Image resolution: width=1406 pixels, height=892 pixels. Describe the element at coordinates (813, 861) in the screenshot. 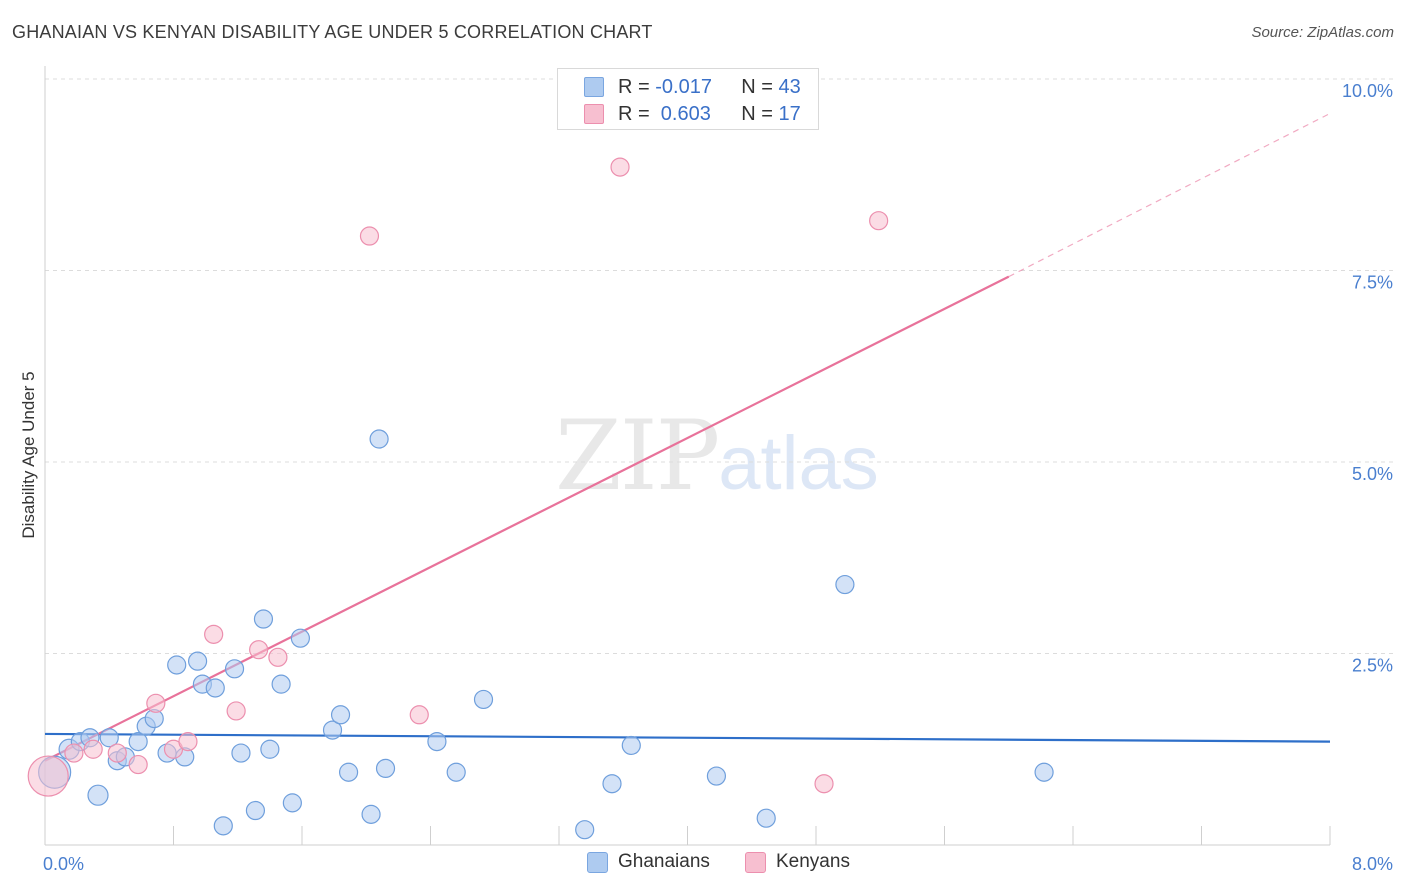

I see `bottom-legend-label: Kenyans` at that location.